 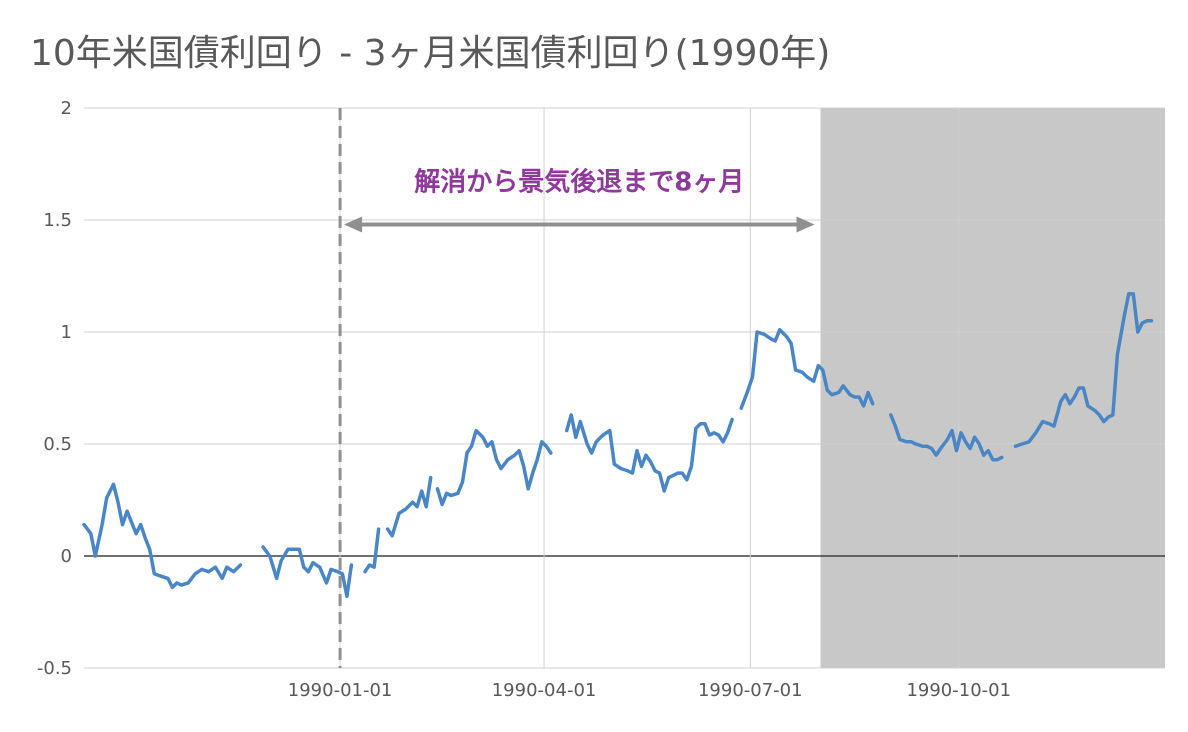 What do you see at coordinates (958, 690) in the screenshot?
I see `x-tick-label: 1990-10-01` at bounding box center [958, 690].